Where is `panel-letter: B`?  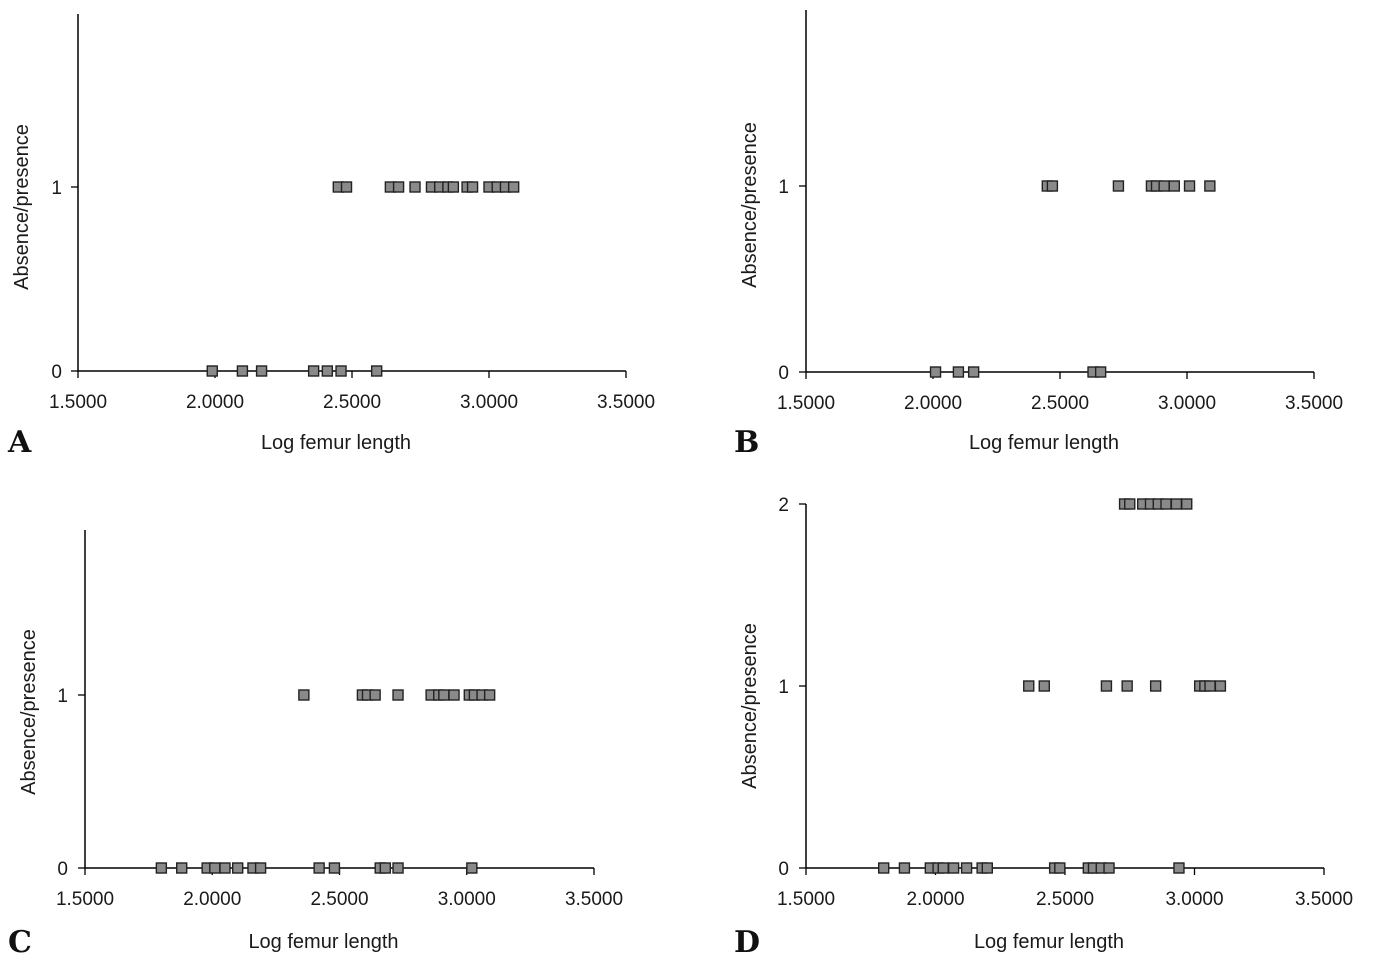
panel-letter: B is located at coordinates (746, 442).